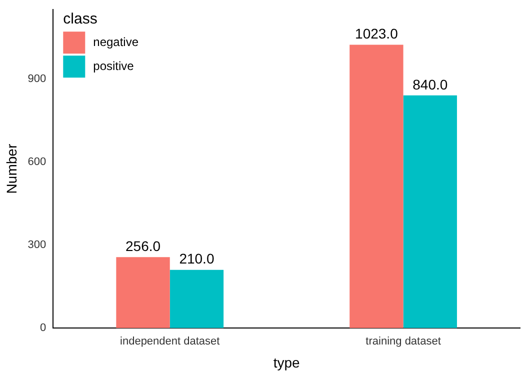 The image size is (526, 376). I want to click on data-label: 1023.0, so click(376, 34).